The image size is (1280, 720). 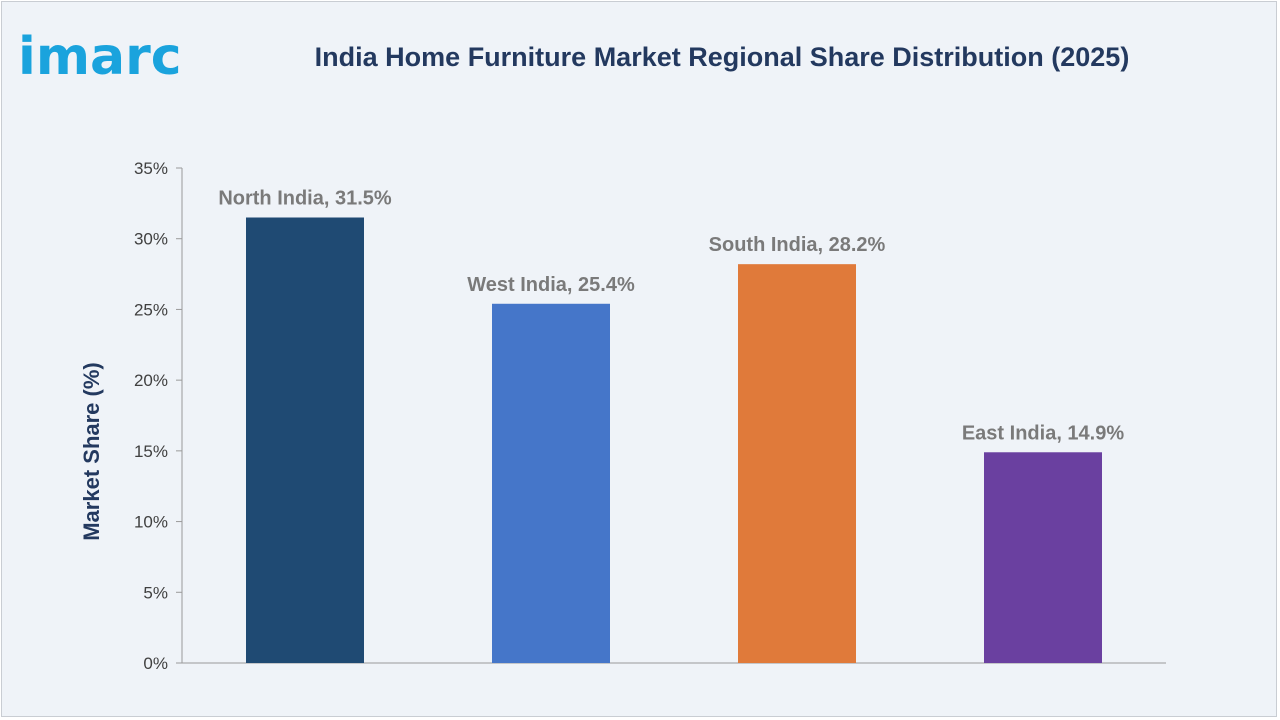 What do you see at coordinates (151, 309) in the screenshot?
I see `y-tick-label: 25%` at bounding box center [151, 309].